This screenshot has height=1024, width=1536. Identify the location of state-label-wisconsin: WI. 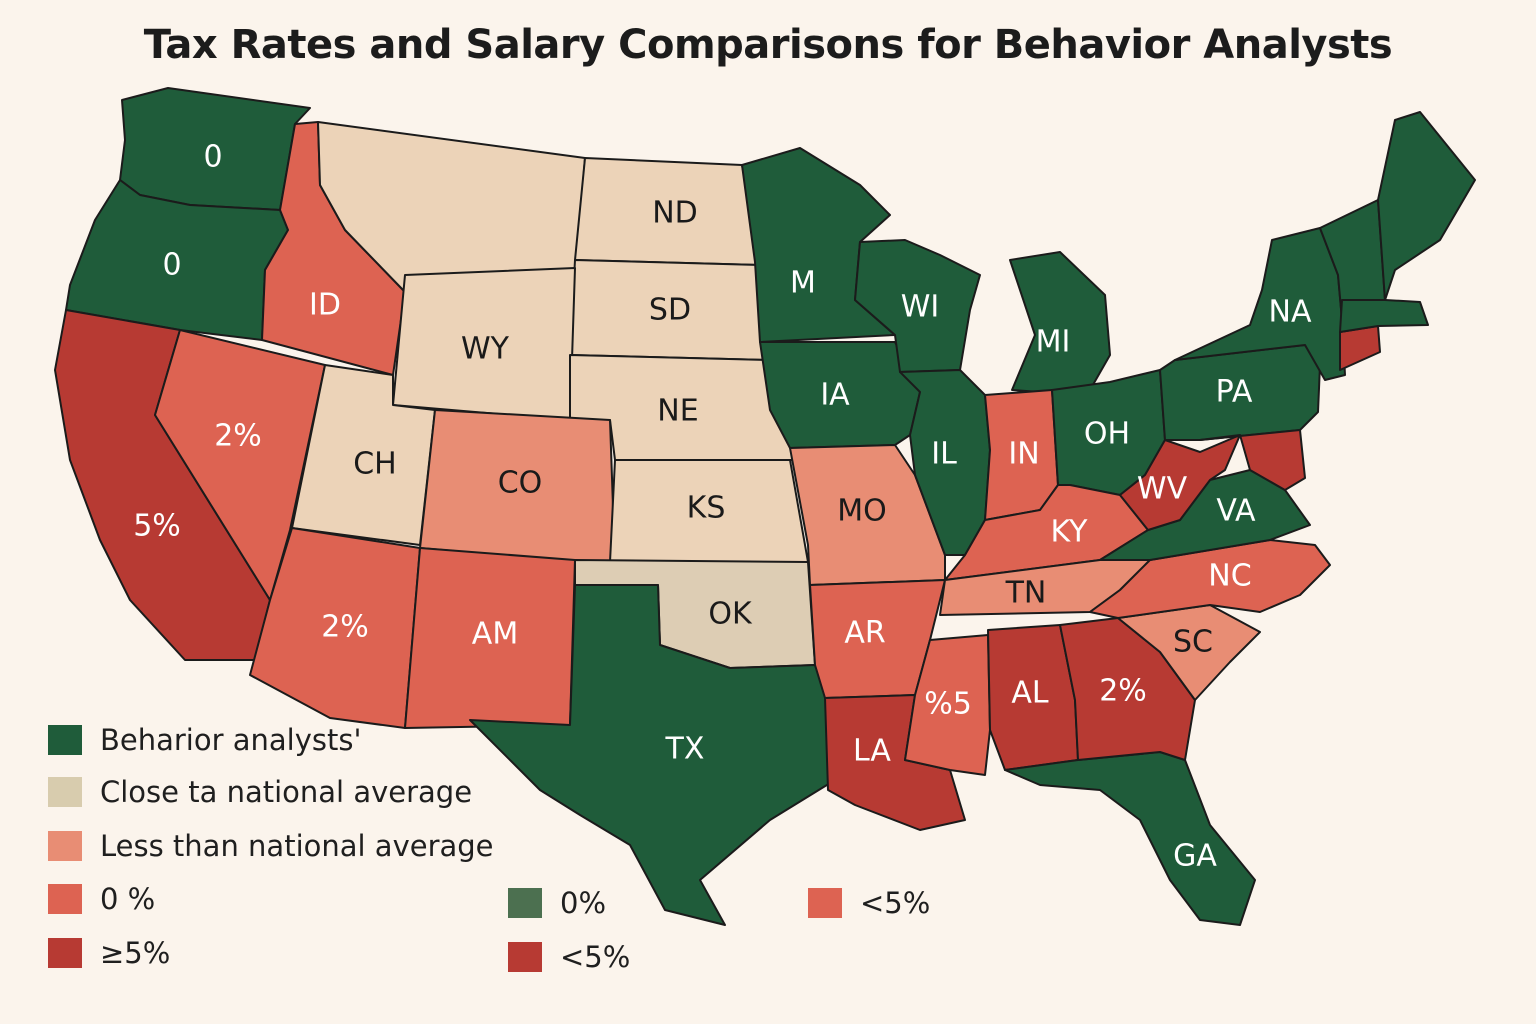
(920, 307).